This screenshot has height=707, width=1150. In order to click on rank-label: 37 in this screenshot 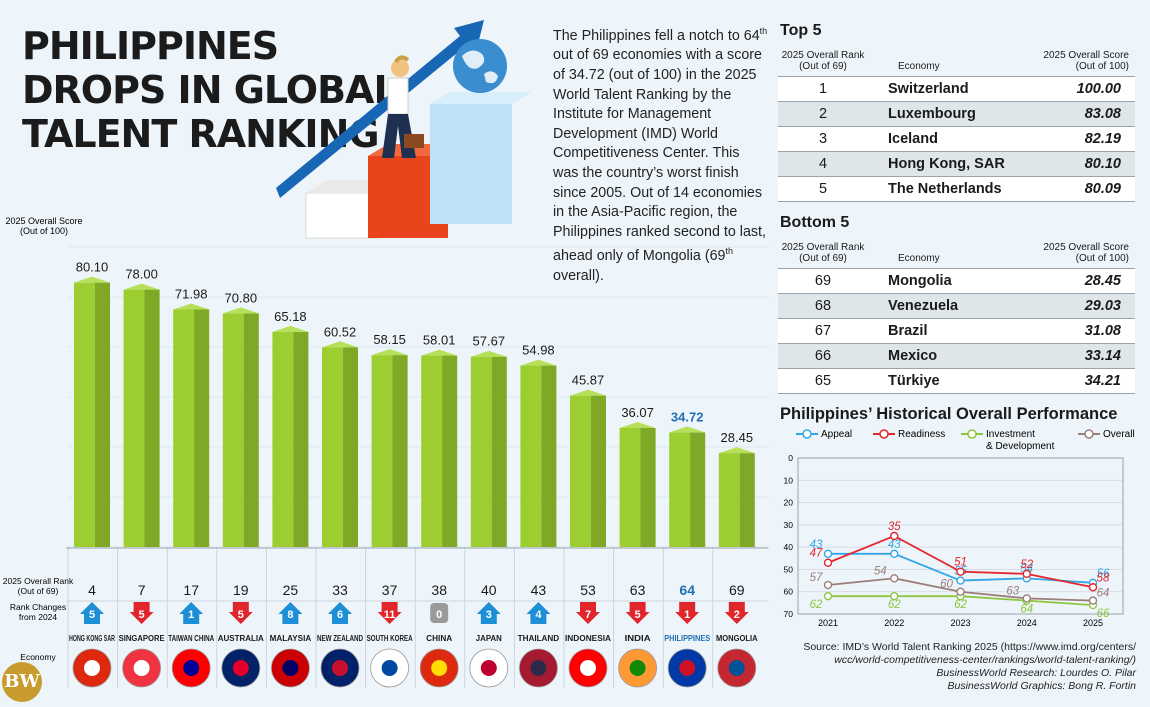, I will do `click(390, 590)`.